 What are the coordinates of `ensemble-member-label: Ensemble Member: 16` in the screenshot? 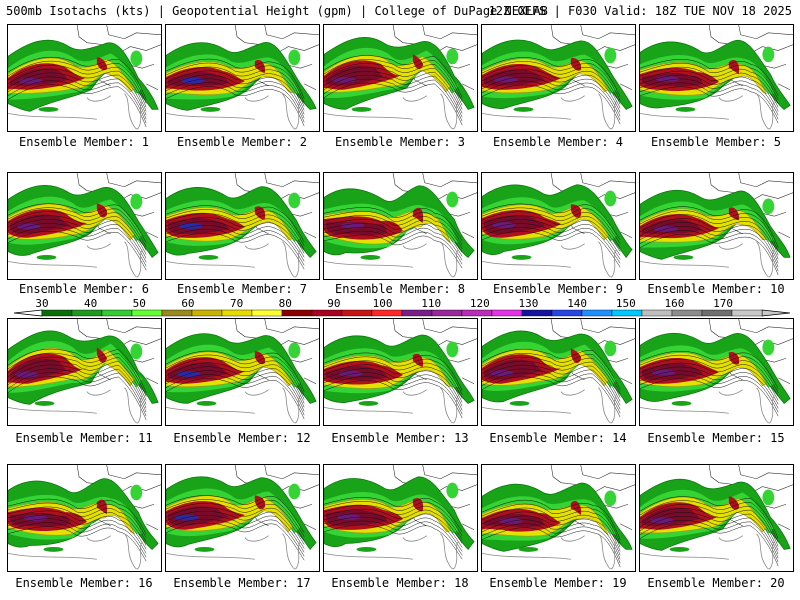 It's located at (84, 583).